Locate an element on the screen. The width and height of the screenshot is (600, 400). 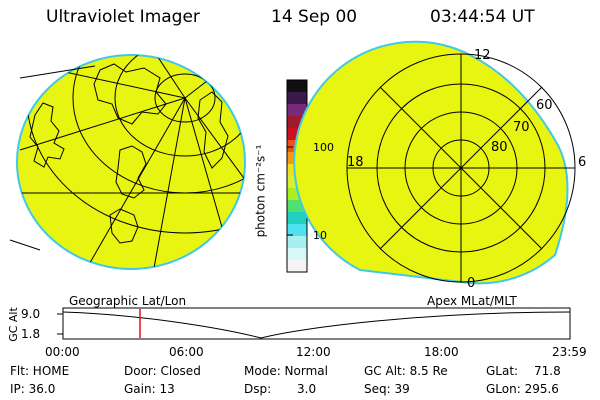
mlt-label-0: 0 is located at coordinates (471, 283).